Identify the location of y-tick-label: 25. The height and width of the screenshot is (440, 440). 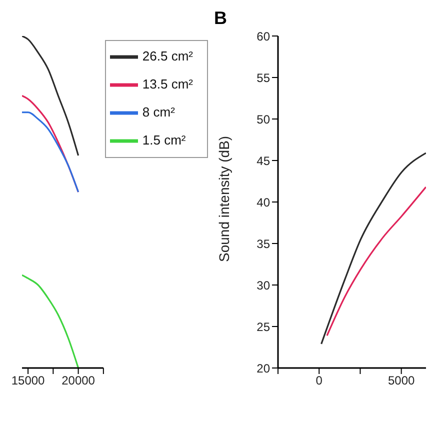
(263, 327).